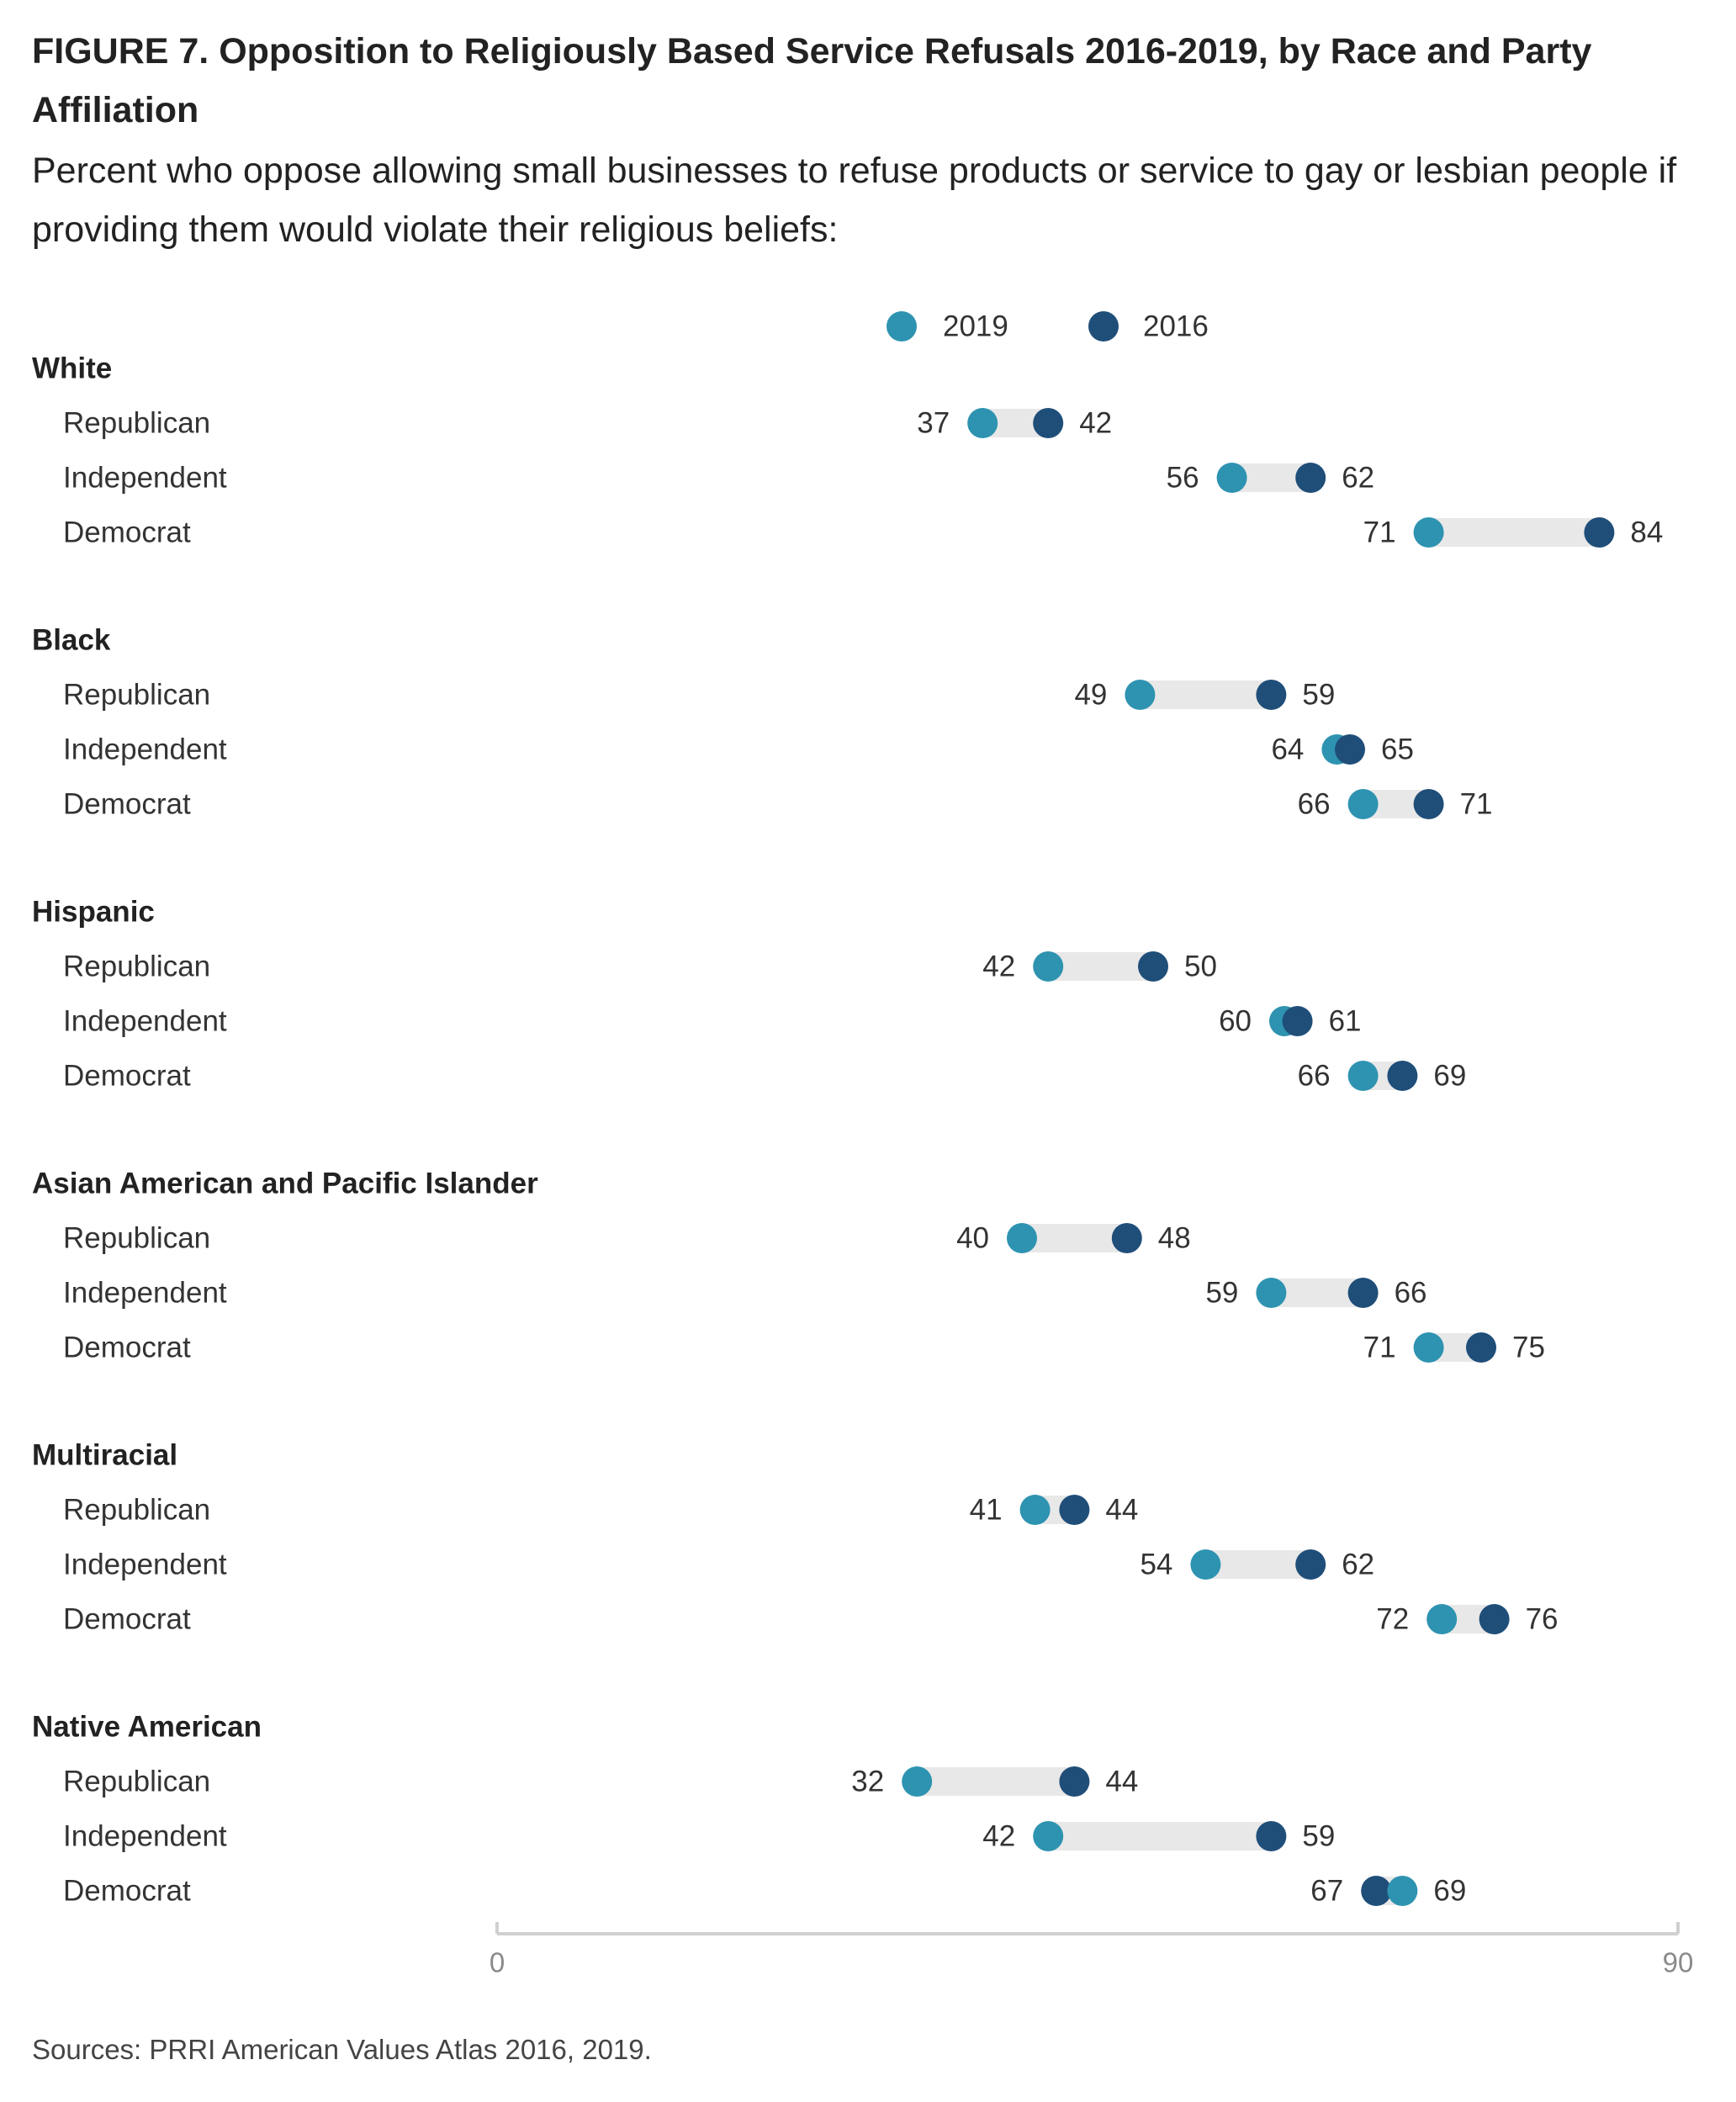 The image size is (1736, 2102). Describe the element at coordinates (1176, 326) in the screenshot. I see `legend-label-2016: 2016` at that location.